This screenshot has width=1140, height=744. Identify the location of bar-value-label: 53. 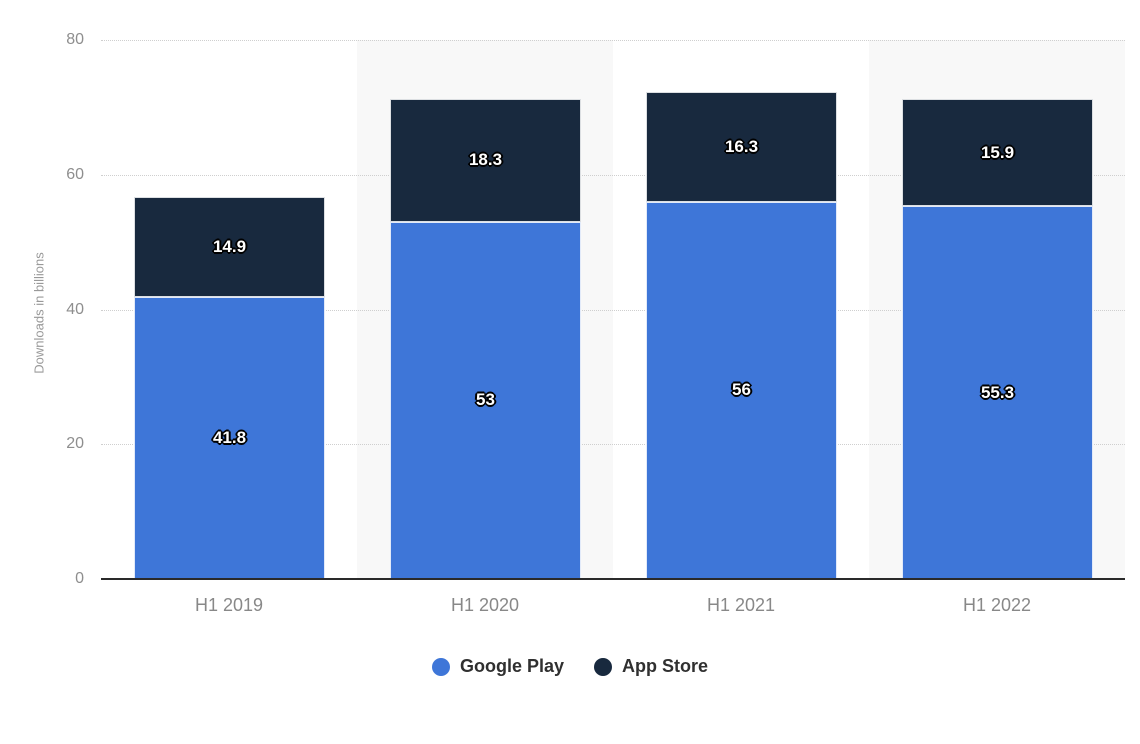
(485, 399).